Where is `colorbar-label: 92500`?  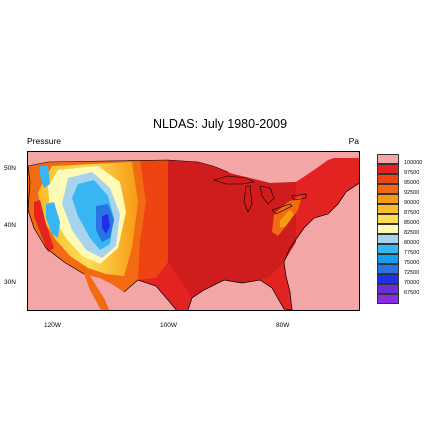
colorbar-label: 92500 is located at coordinates (412, 193).